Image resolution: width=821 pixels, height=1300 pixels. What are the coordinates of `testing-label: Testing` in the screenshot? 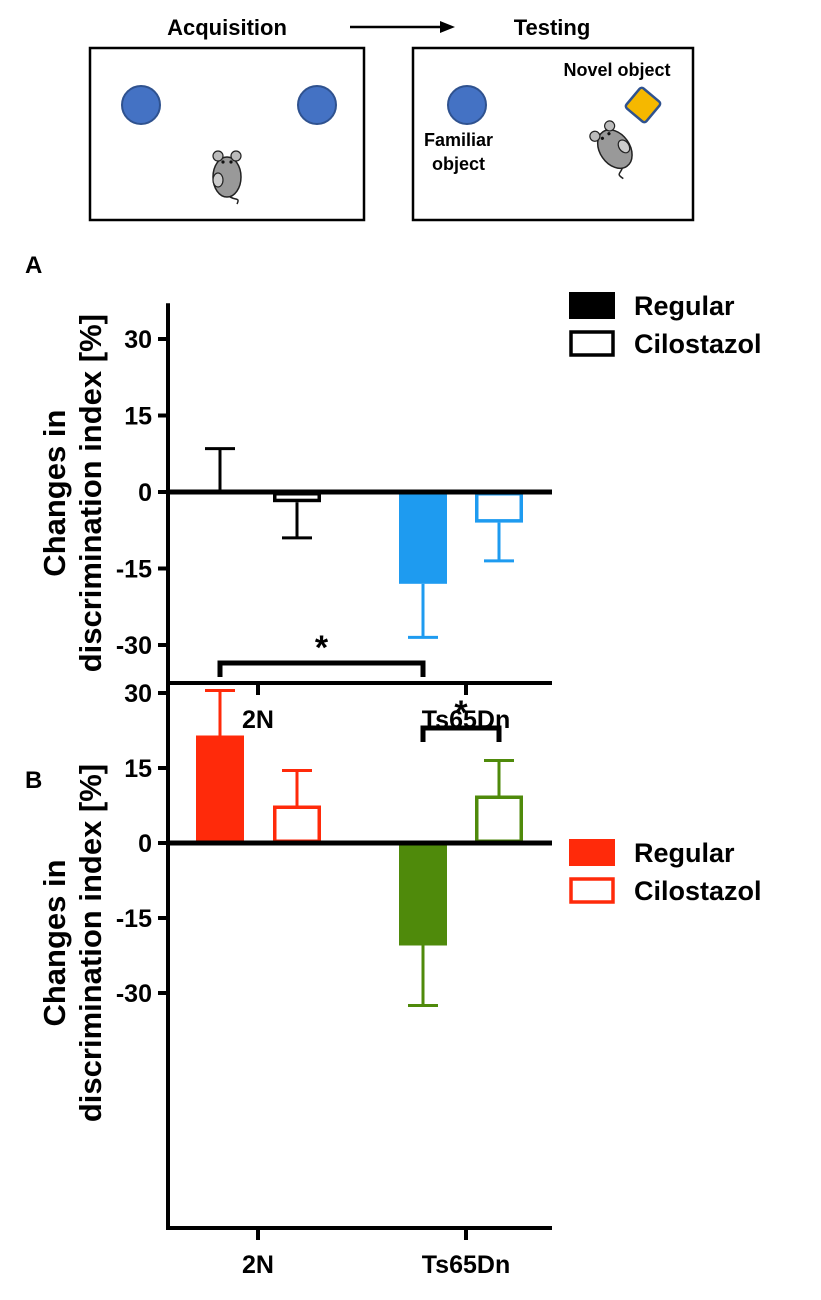 It's located at (552, 27).